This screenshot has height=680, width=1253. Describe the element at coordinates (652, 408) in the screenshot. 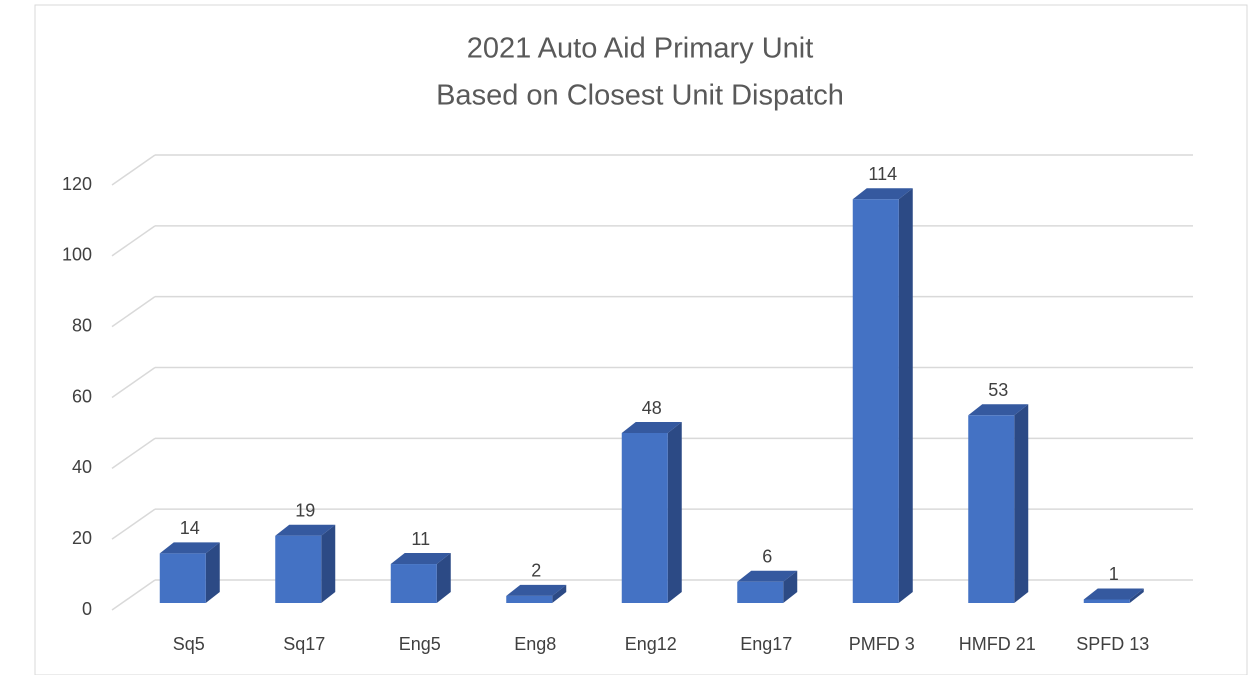

I see `value-label: 48` at that location.